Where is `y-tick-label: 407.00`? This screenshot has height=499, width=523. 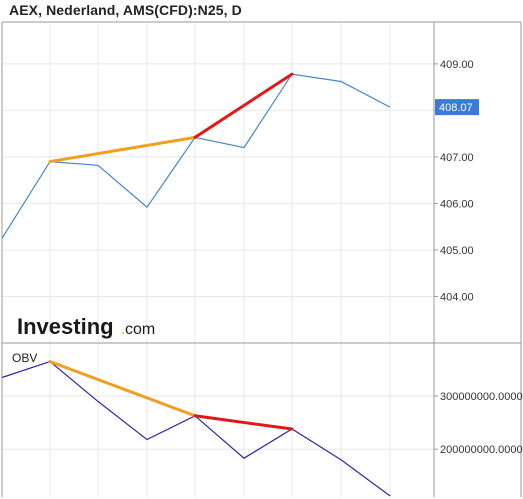
y-tick-label: 407.00 is located at coordinates (457, 158).